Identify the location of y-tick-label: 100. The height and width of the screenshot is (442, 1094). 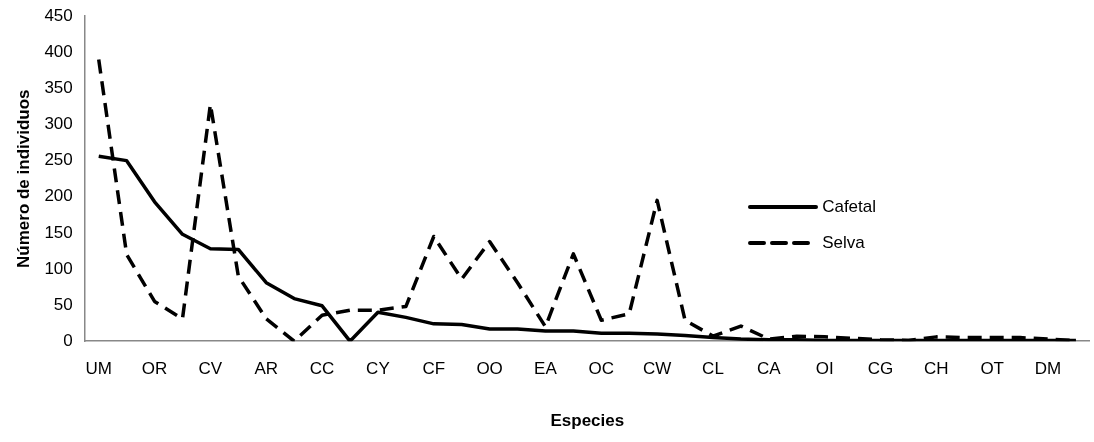
(58, 268).